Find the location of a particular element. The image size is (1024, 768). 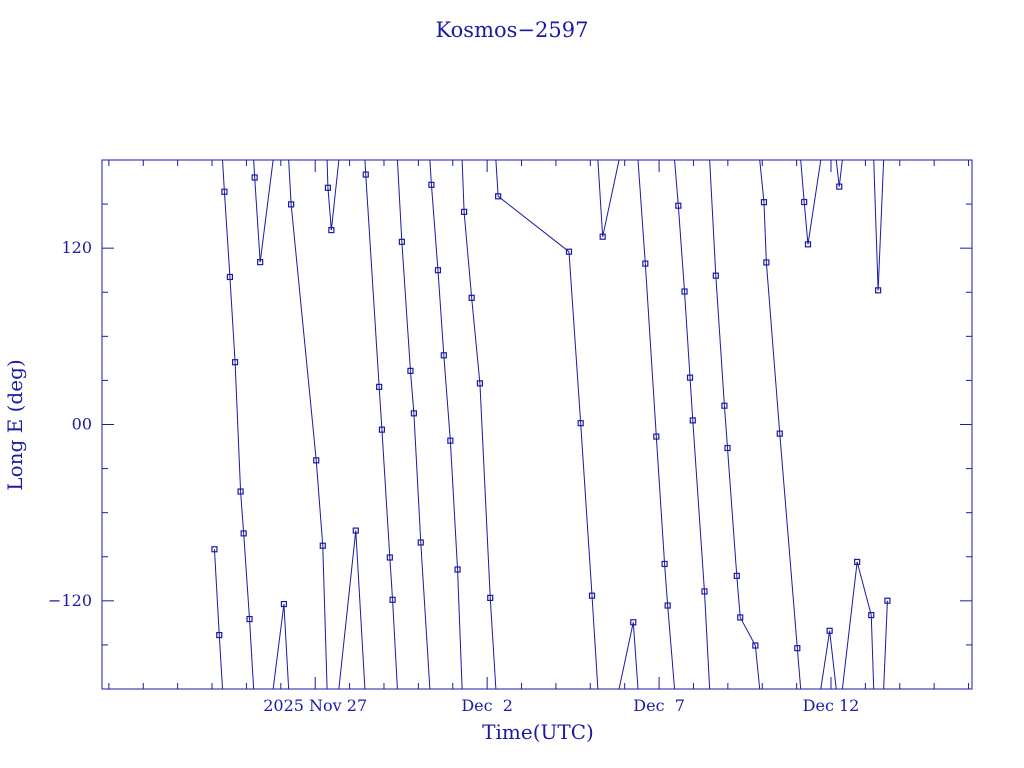

x-tick-label: Dec 7 is located at coordinates (659, 705).